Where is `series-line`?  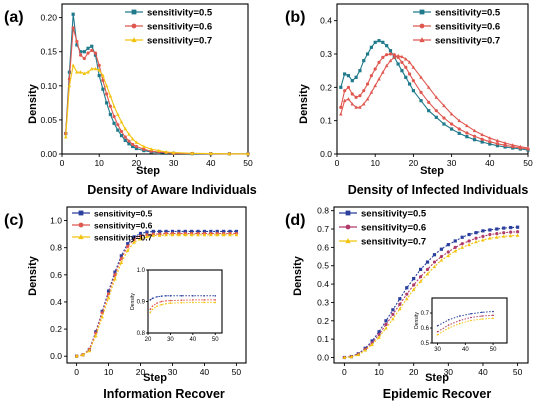 series-line is located at coordinates (434, 101).